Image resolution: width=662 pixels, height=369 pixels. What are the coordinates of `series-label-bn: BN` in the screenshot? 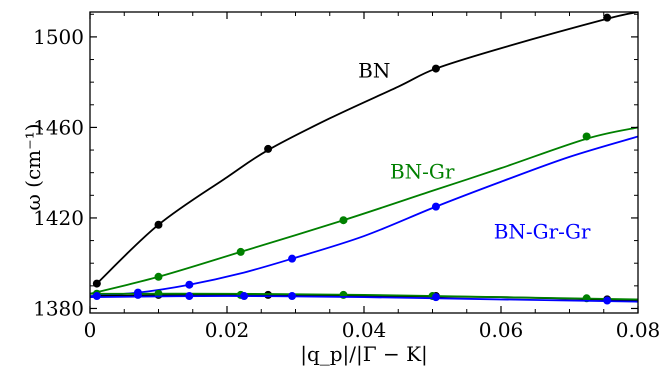 It's located at (374, 71).